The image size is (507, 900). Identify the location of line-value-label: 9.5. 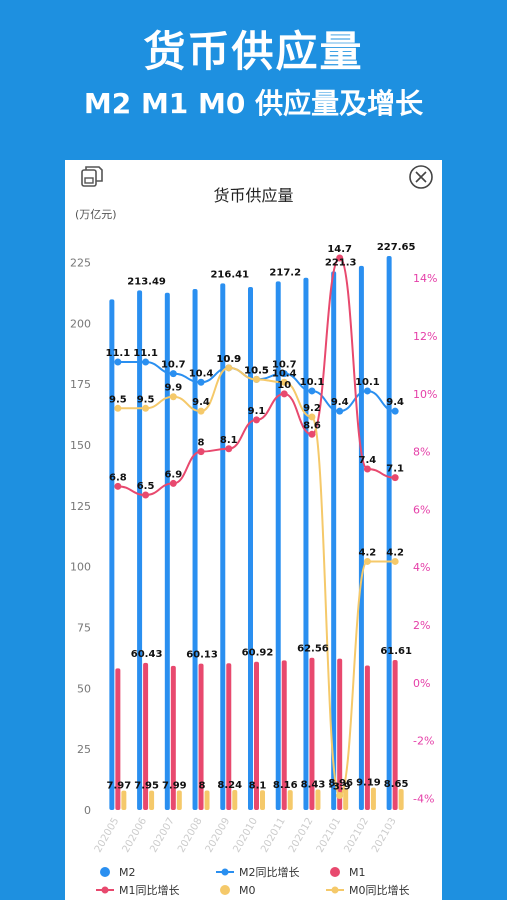
(118, 399).